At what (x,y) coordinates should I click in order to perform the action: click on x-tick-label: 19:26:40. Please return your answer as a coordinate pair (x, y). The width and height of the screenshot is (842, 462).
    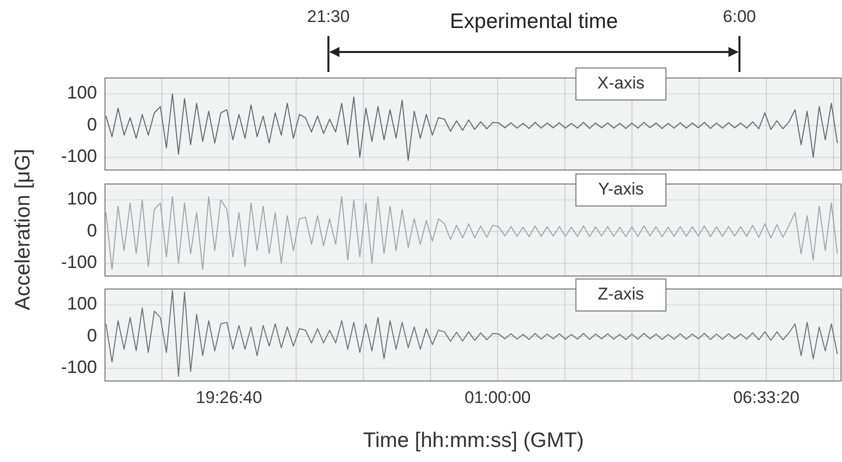
    Looking at the image, I should click on (229, 397).